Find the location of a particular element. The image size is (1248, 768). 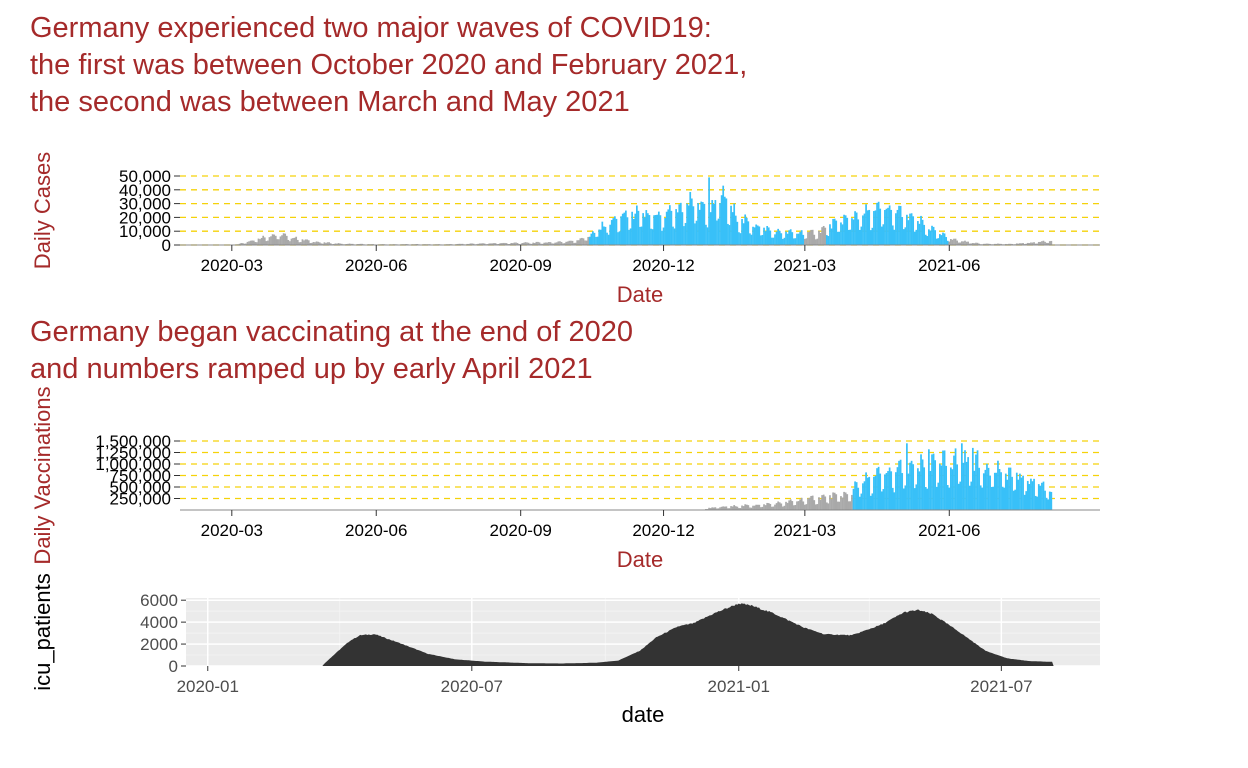

y-tick-label: 0 is located at coordinates (166, 245).